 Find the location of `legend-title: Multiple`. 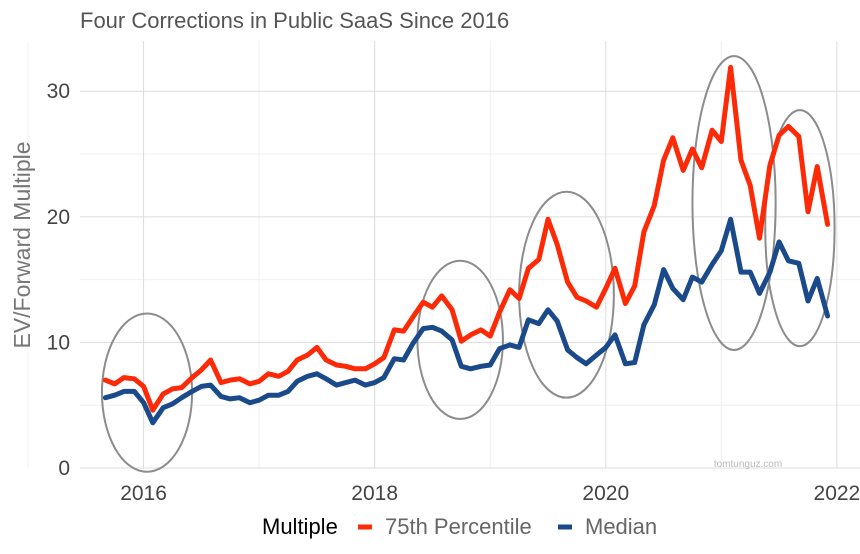

legend-title: Multiple is located at coordinates (300, 526).